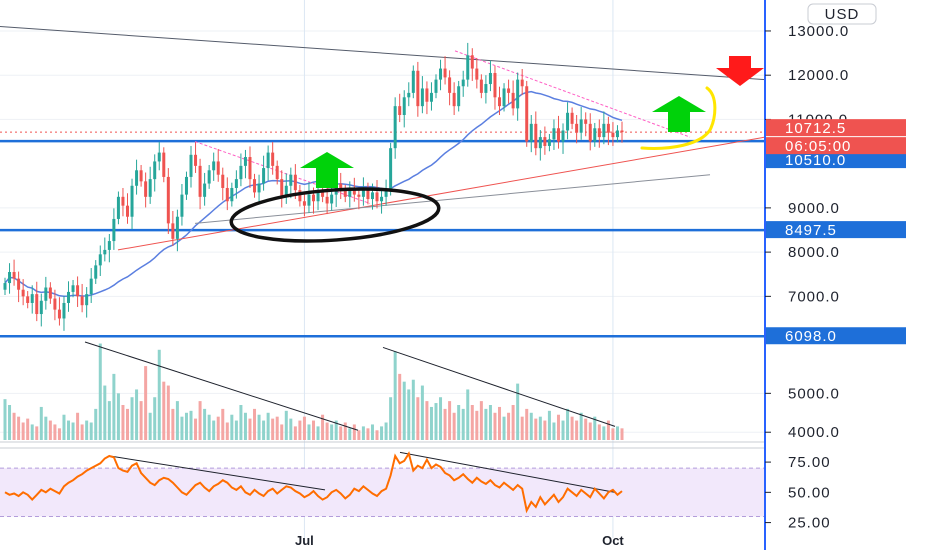 The image size is (932, 550). Describe the element at coordinates (809, 462) in the screenshot. I see `rsi-tick-label: 75.00` at that location.